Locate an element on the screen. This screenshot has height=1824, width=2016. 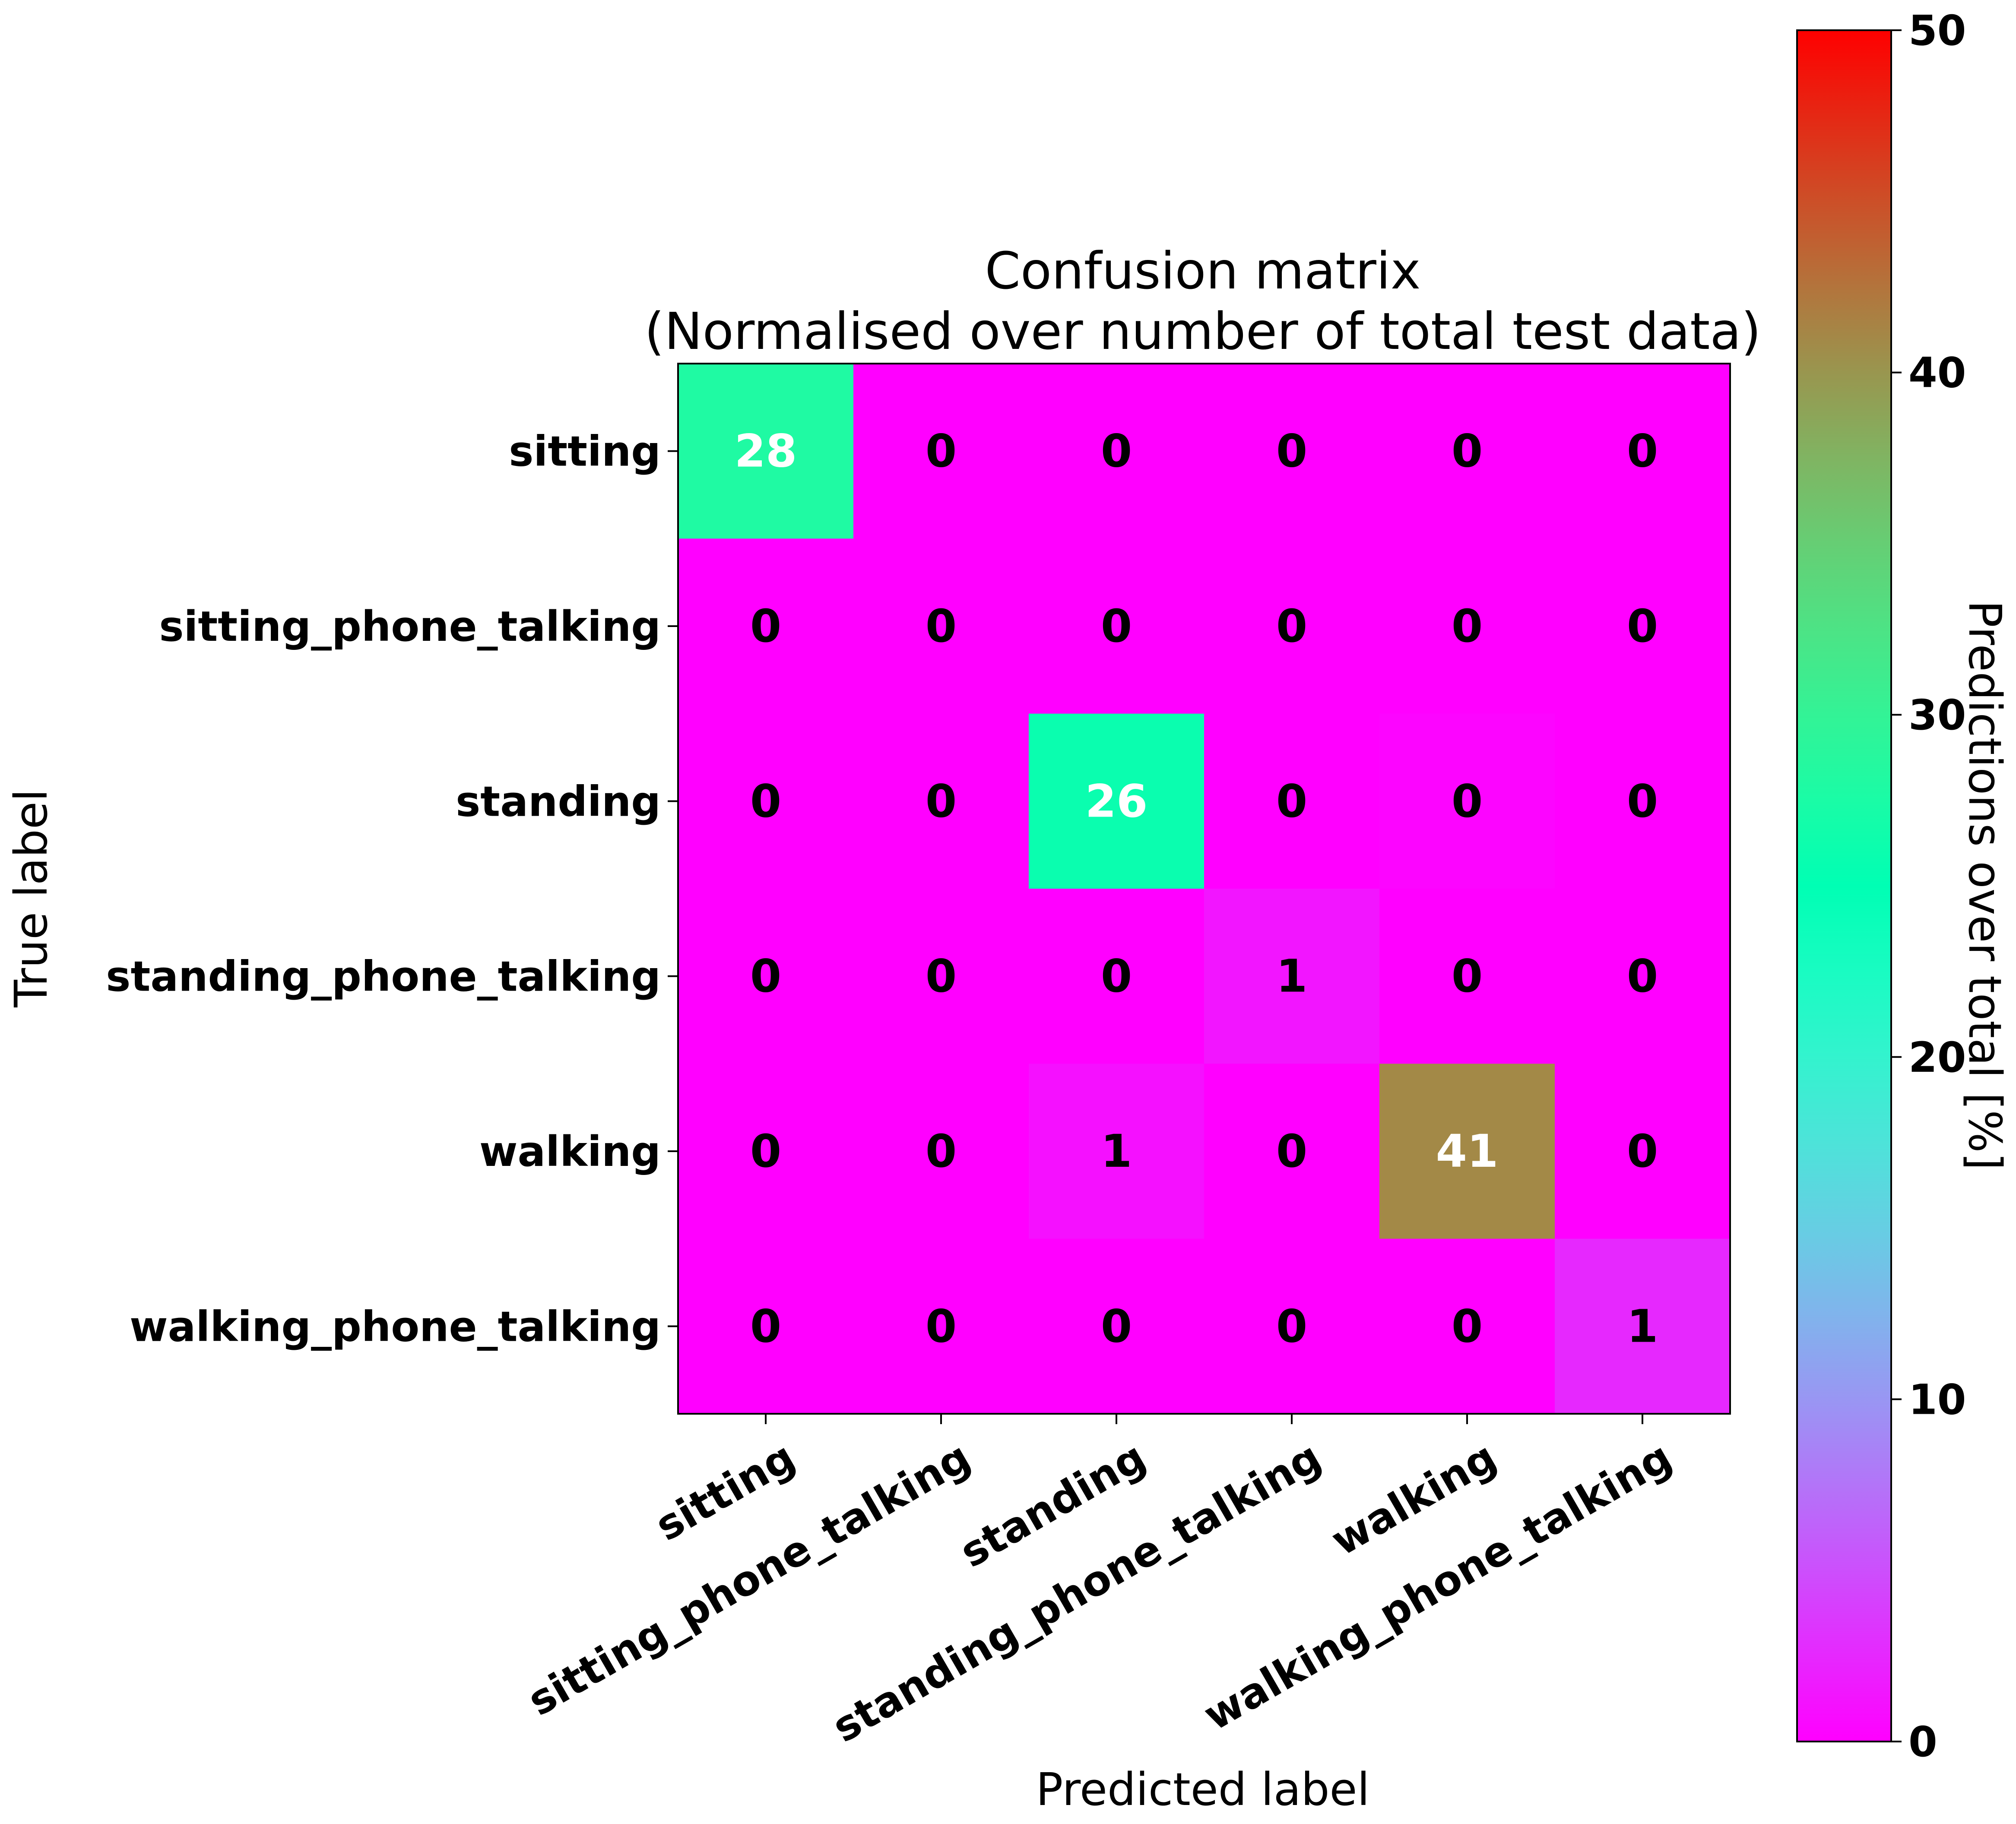
colorbar-label: Predictions over total [%] is located at coordinates (1985, 885).